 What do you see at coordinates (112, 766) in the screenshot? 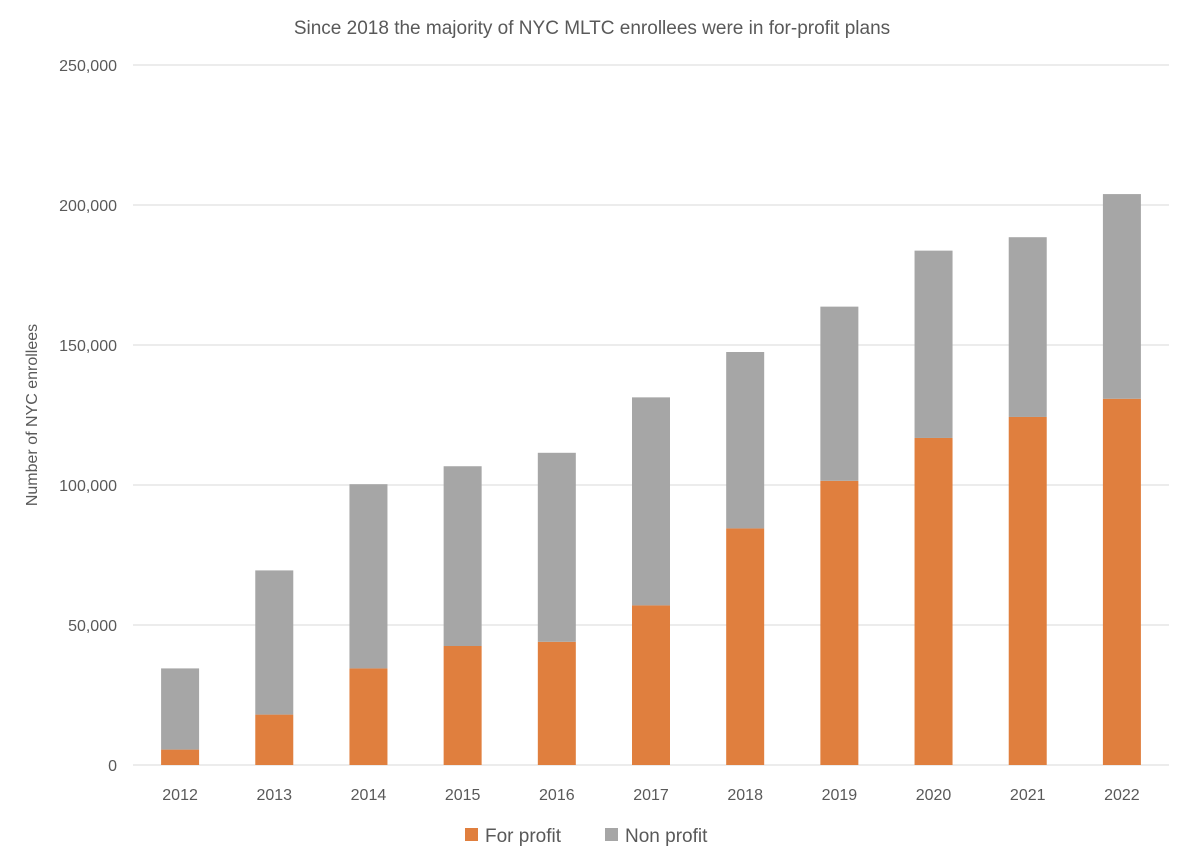
I see `y-tick-label: 0` at bounding box center [112, 766].